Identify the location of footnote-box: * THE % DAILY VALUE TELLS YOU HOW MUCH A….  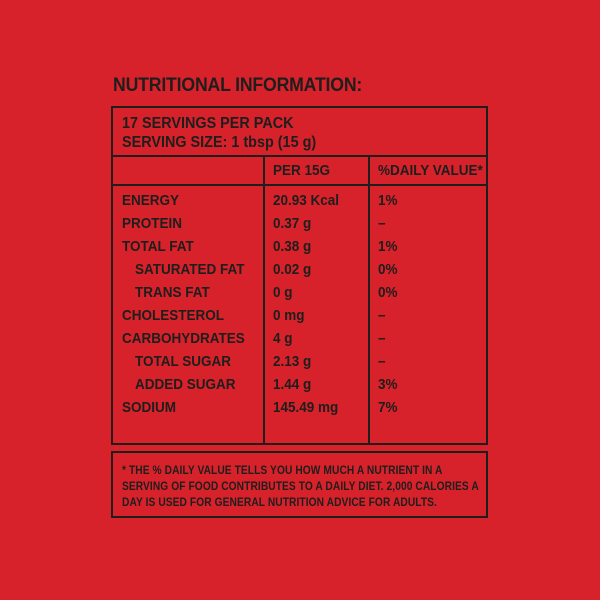
(299, 484).